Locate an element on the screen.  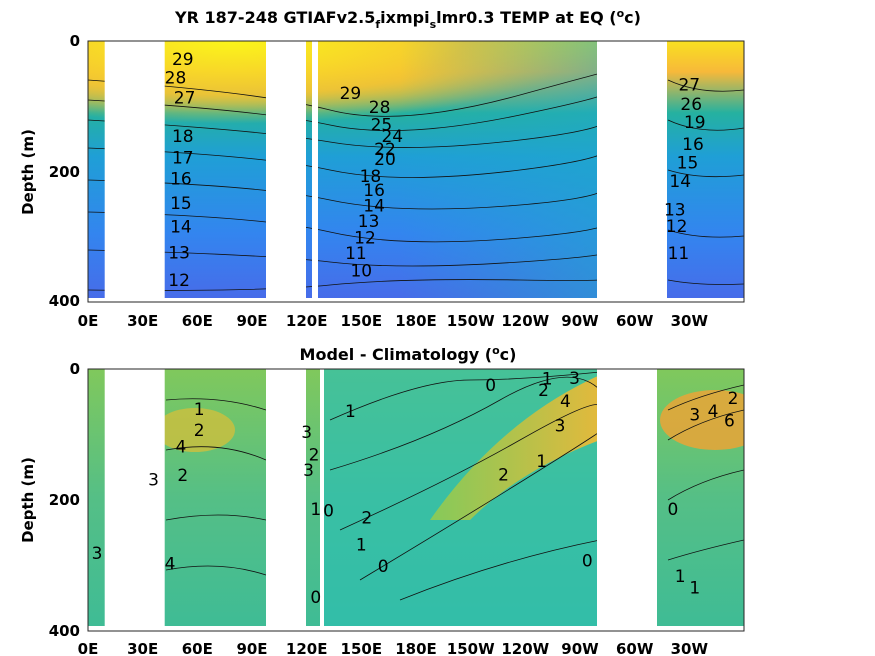
temp-x-ticks: 0E 30E 60E 90E 120E 150E 180E 150W 120W 90W 60W 30W is located at coordinates (393, 321).